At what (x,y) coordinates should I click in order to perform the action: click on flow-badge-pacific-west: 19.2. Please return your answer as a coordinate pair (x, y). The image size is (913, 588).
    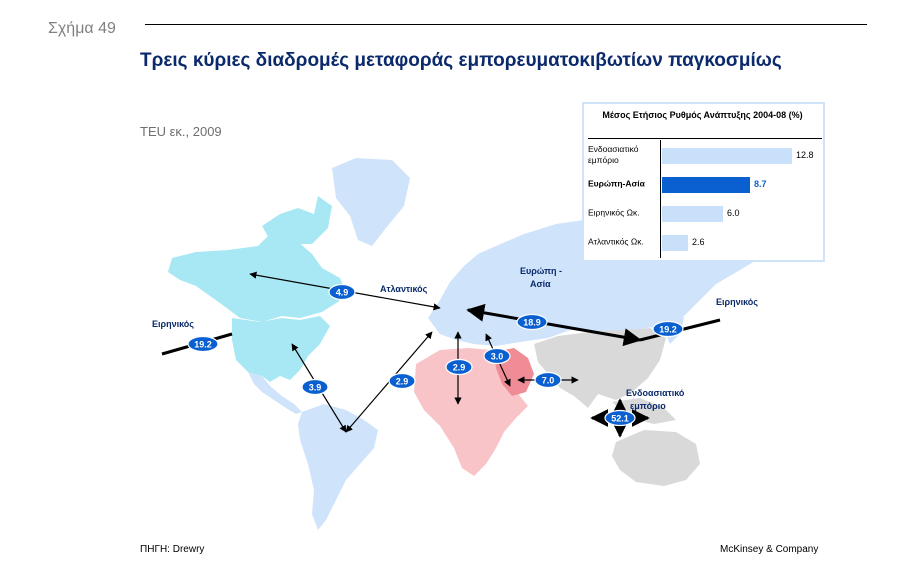
    Looking at the image, I should click on (203, 344).